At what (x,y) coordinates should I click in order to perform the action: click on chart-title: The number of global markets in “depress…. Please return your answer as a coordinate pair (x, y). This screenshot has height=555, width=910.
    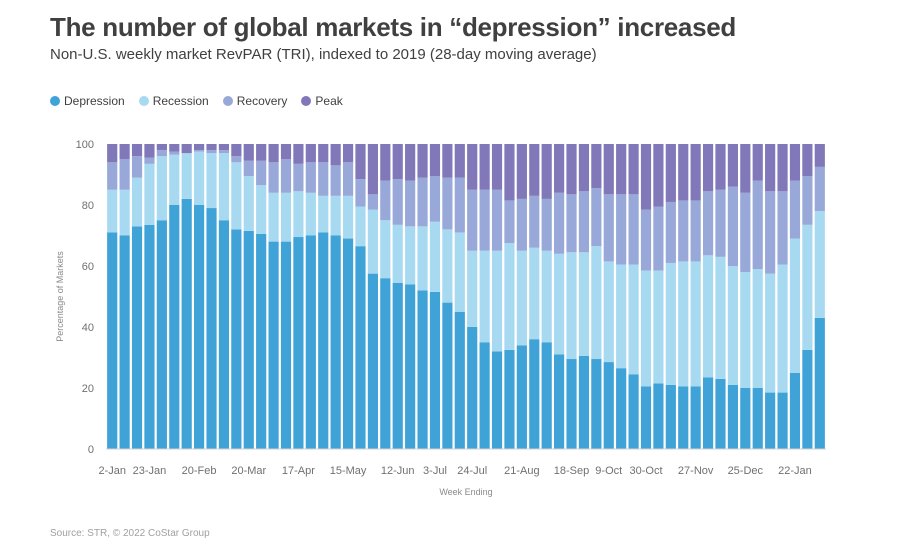
    Looking at the image, I should click on (393, 27).